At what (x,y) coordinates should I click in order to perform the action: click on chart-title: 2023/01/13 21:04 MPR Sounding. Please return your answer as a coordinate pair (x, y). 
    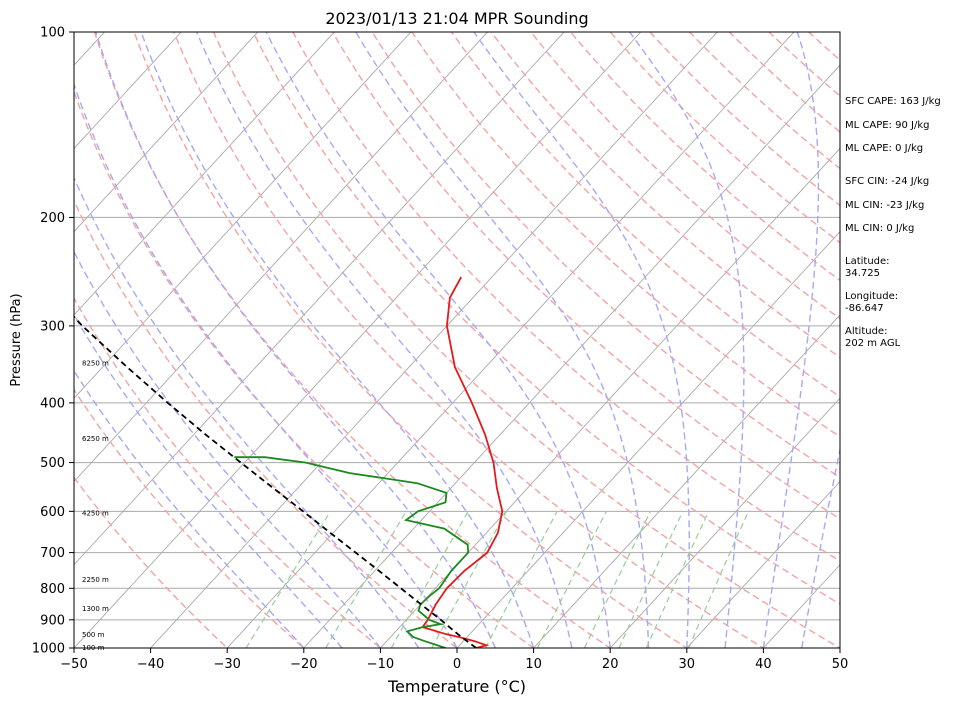
    Looking at the image, I should click on (456, 18).